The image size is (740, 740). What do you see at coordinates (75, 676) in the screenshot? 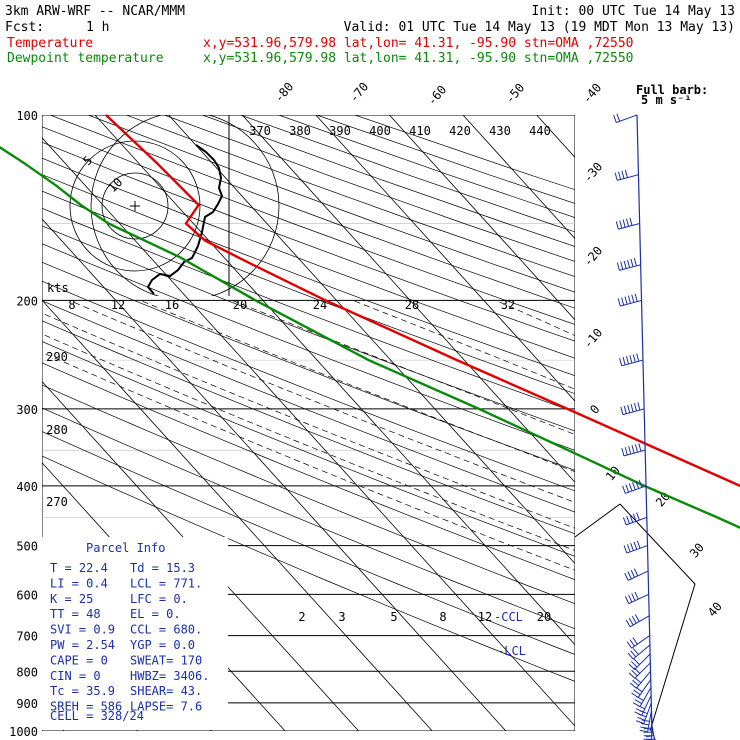
I see `parcel-value-left: CIN = 0` at bounding box center [75, 676].